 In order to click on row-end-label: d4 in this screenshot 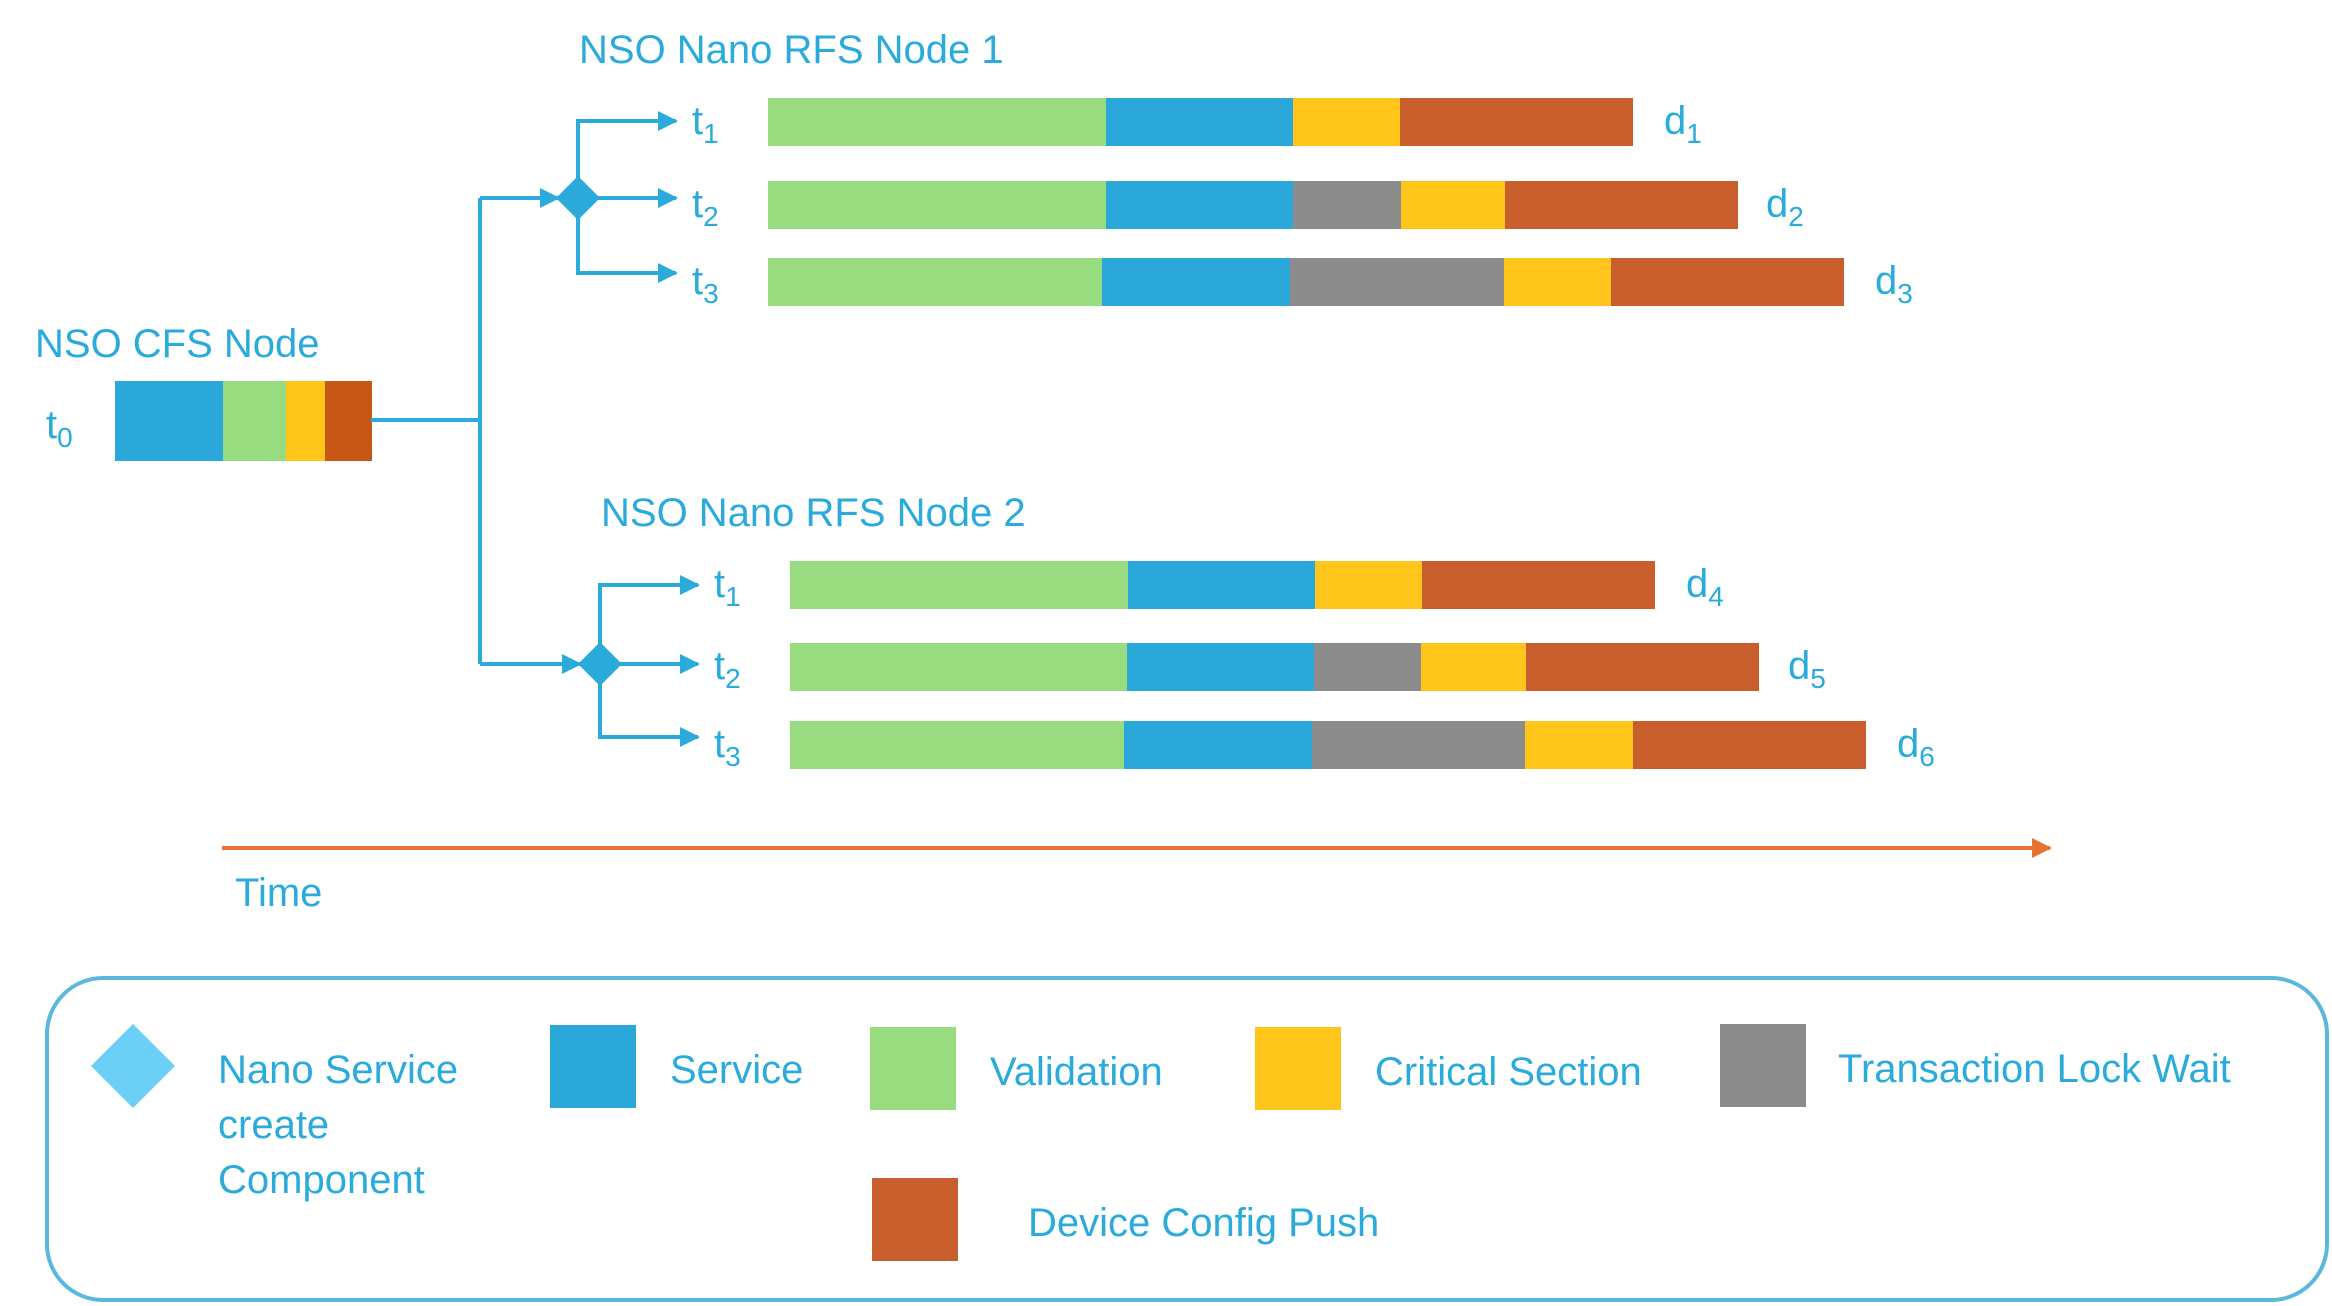, I will do `click(1705, 587)`.